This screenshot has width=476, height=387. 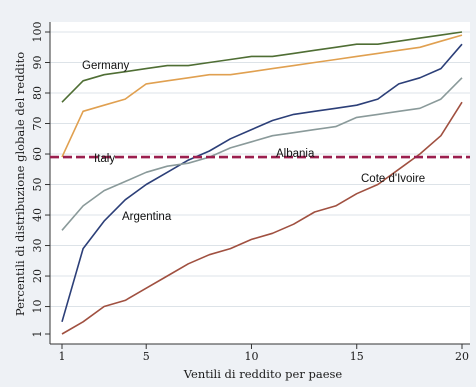 What do you see at coordinates (37, 307) in the screenshot?
I see `y-tick-label: 10` at bounding box center [37, 307].